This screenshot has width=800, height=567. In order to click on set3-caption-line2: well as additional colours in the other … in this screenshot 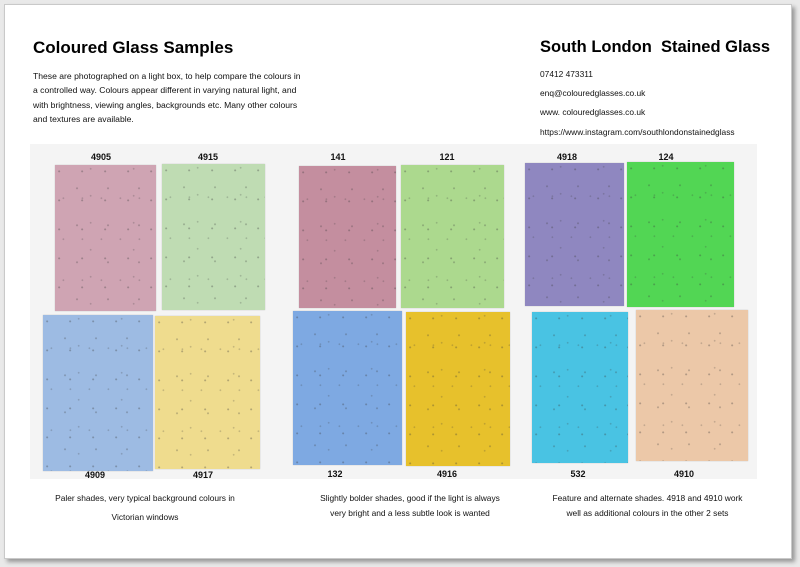, I will do `click(647, 513)`.